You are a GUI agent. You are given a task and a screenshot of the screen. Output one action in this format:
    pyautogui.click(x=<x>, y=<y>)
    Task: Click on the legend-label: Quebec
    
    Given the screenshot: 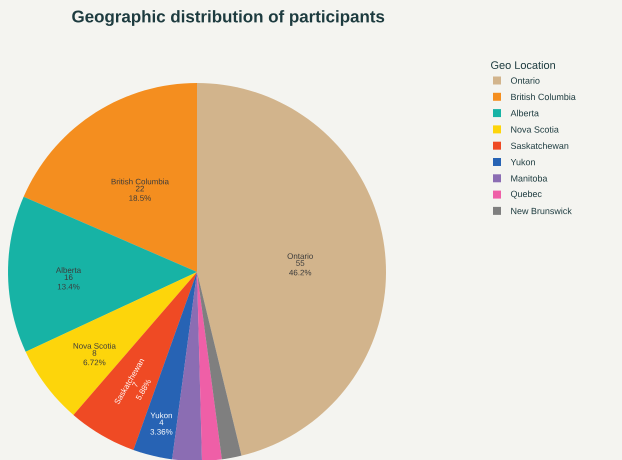 What is the action you would take?
    pyautogui.click(x=526, y=194)
    